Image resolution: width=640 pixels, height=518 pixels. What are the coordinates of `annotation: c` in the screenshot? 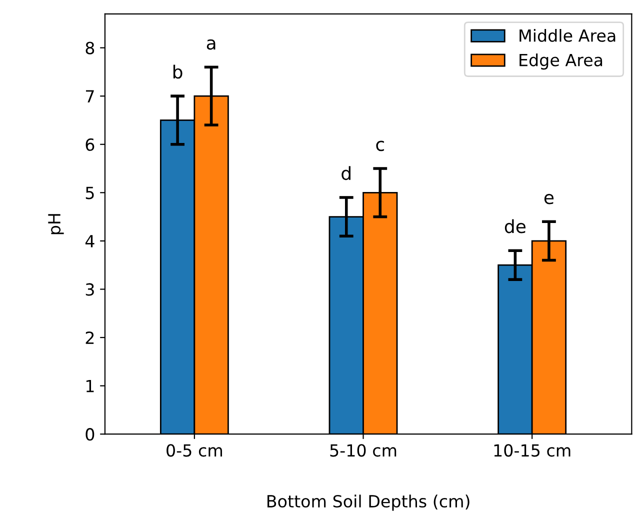 It's located at (380, 146).